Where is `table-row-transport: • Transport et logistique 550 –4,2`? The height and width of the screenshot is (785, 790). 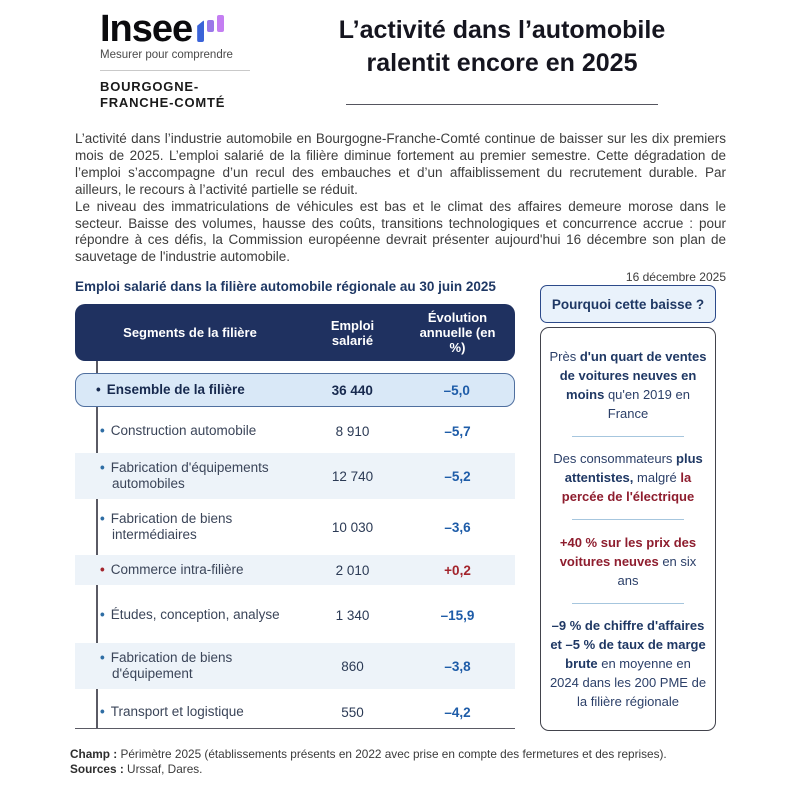 table-row-transport: • Transport et logistique 550 –4,2 is located at coordinates (295, 712).